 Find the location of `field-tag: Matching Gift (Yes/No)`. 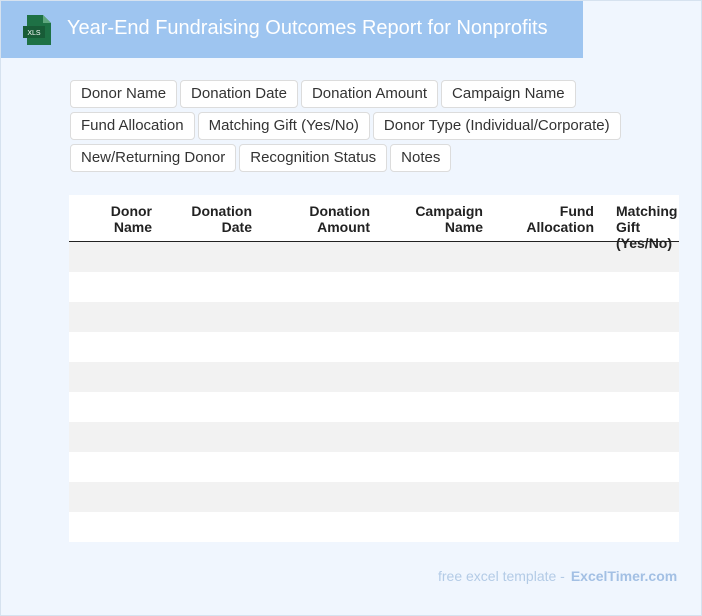

field-tag: Matching Gift (Yes/No) is located at coordinates (283, 126).